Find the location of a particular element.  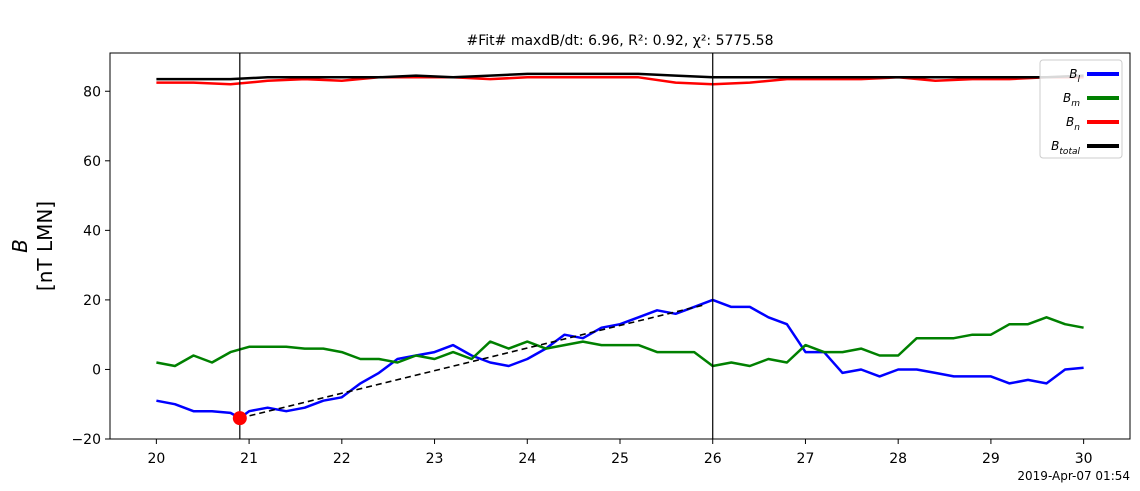

x-tick-label: 30 is located at coordinates (1084, 459).